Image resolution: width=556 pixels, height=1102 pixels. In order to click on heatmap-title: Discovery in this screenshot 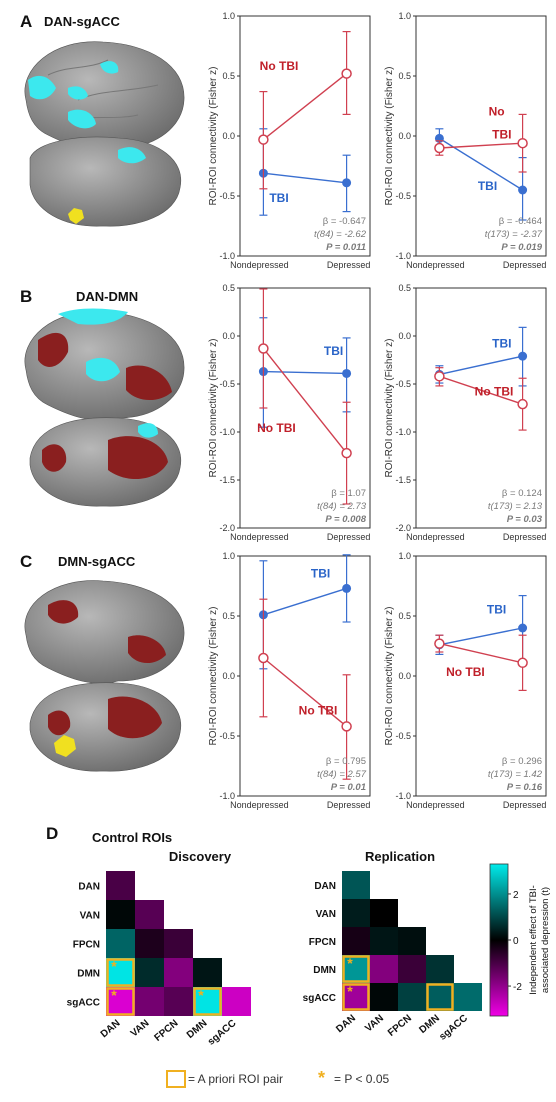, I will do `click(200, 856)`.